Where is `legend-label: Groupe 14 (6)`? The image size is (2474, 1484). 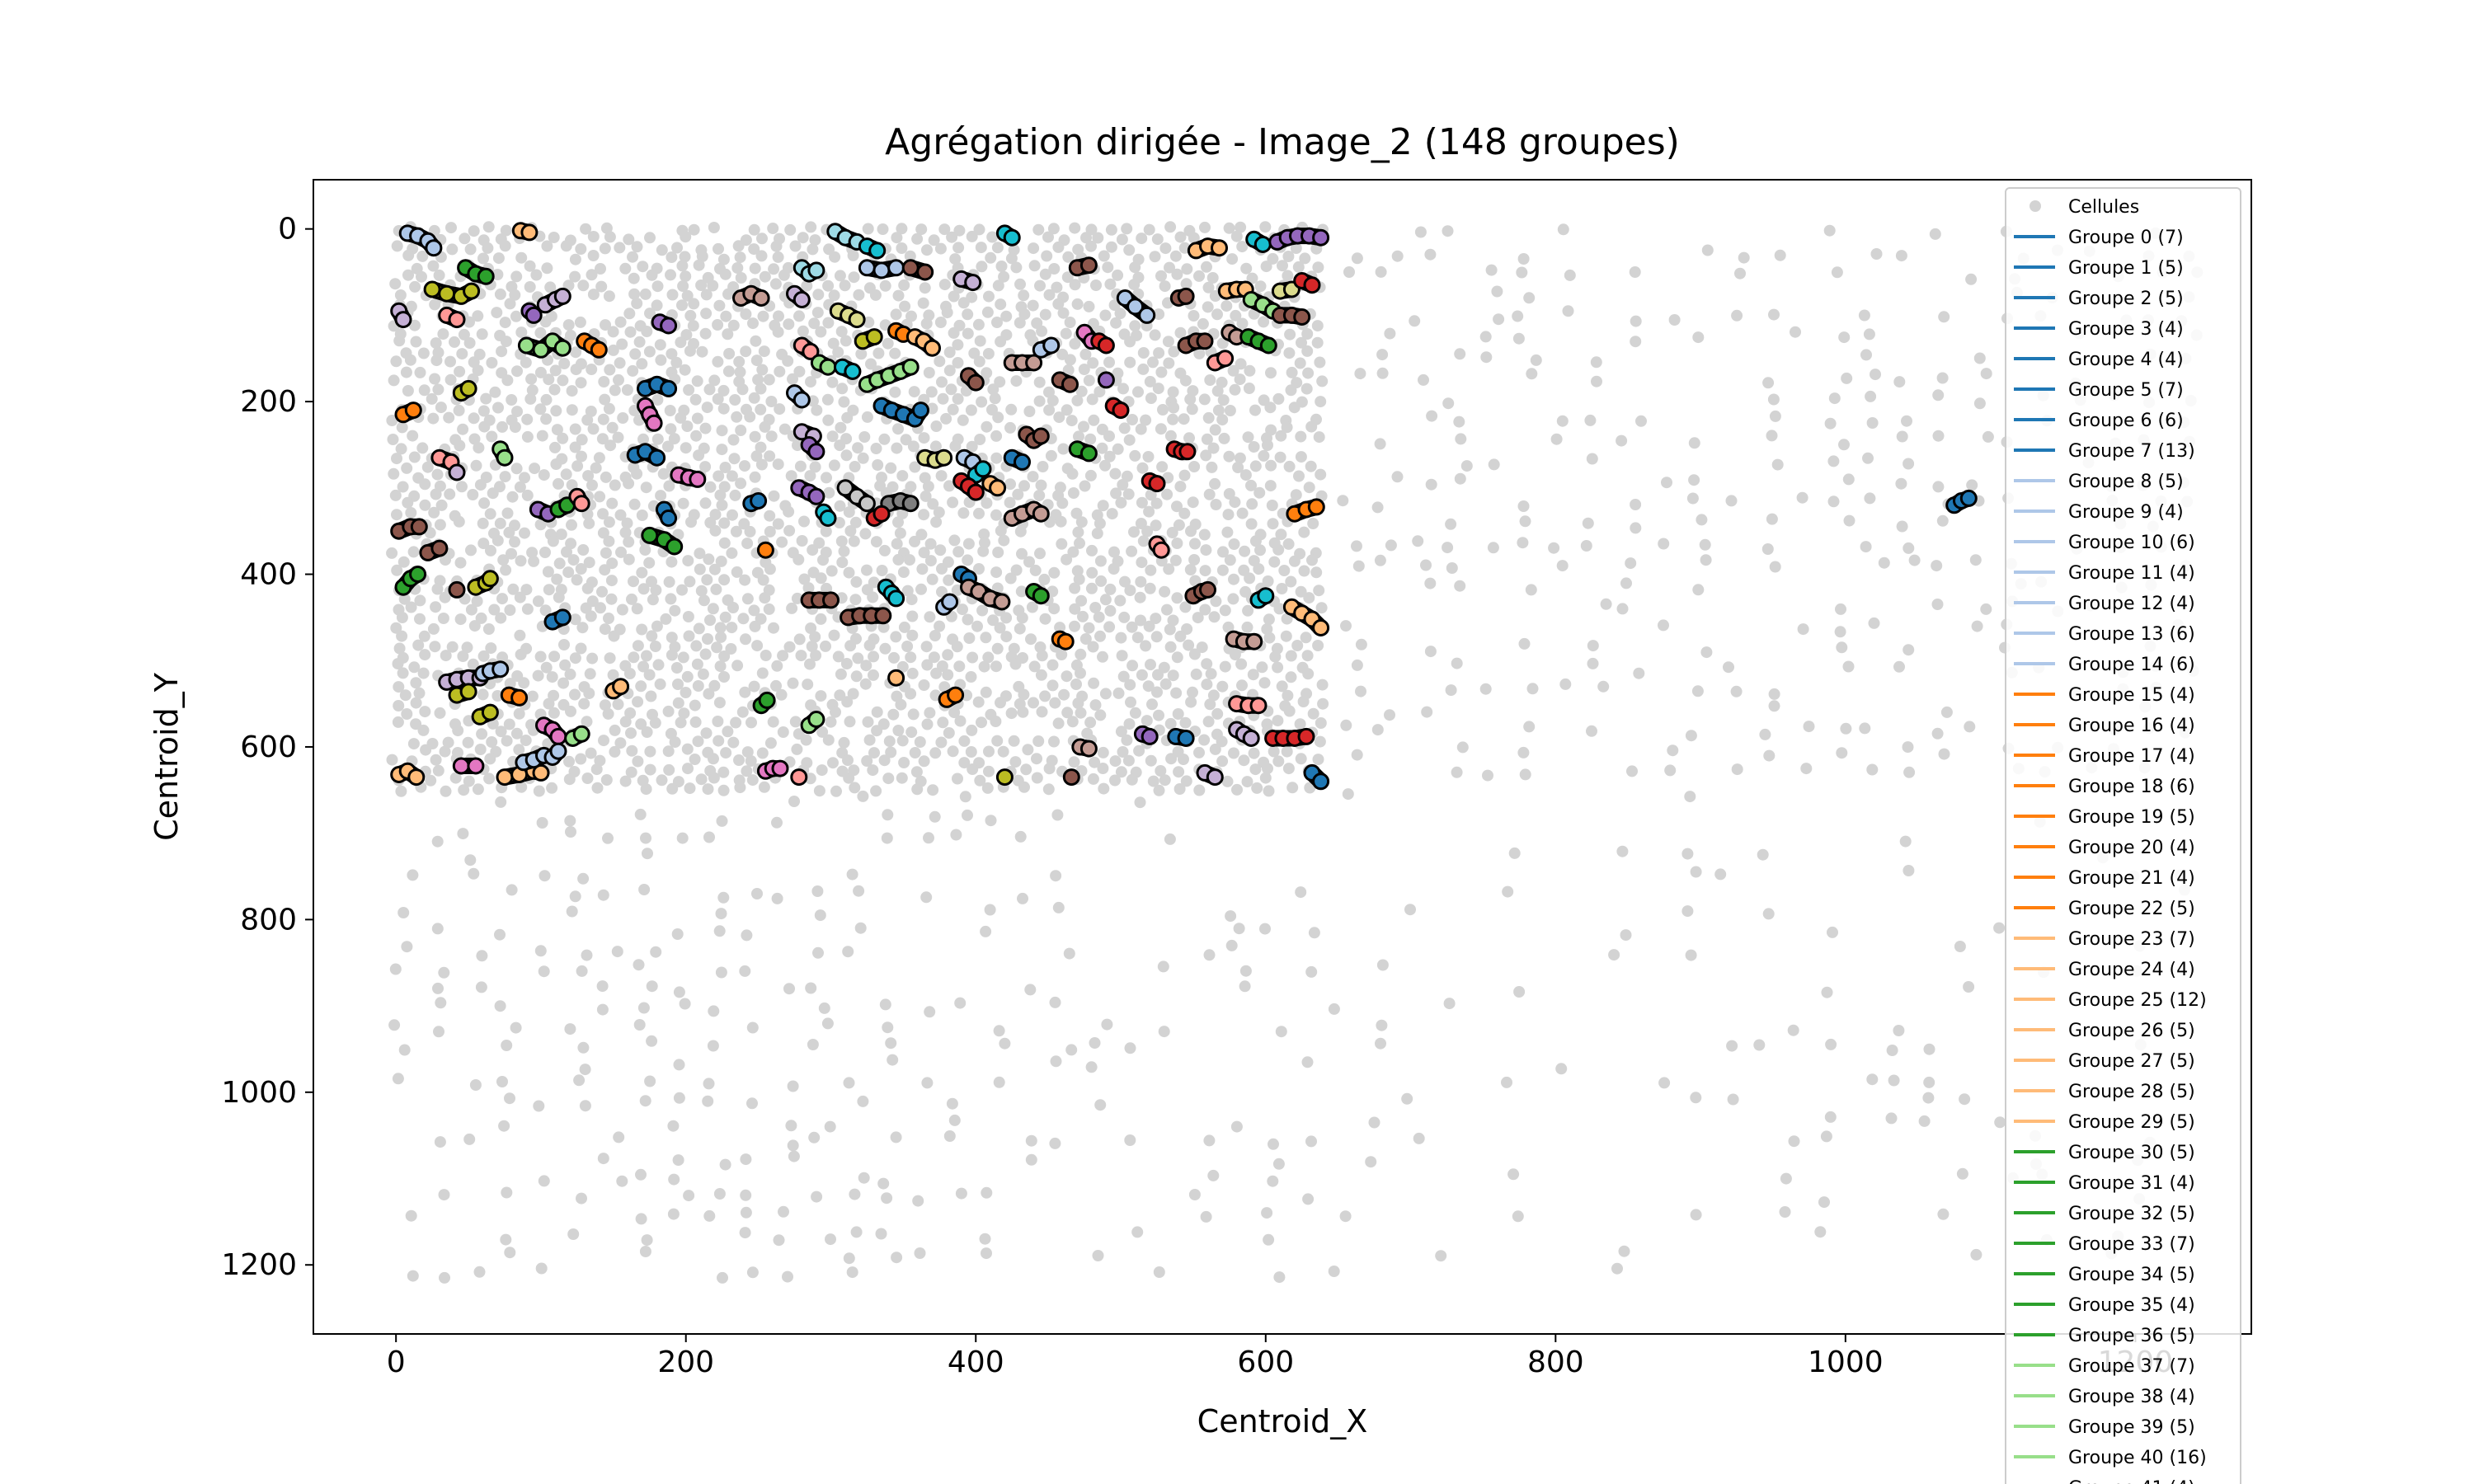
legend-label: Groupe 14 (6) is located at coordinates (2131, 665).